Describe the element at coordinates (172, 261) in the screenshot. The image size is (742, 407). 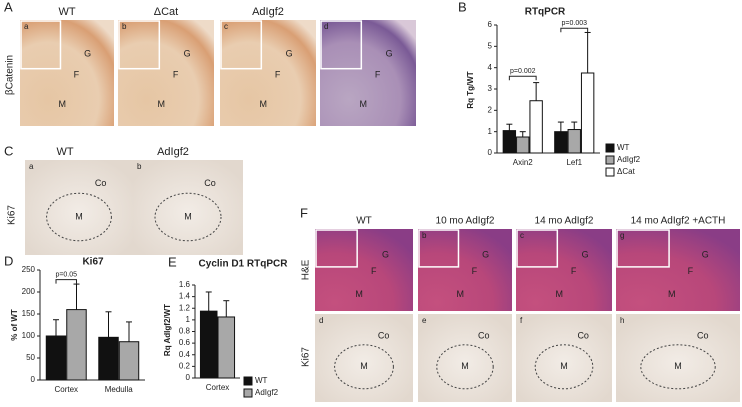
I see `panel-letter: E` at that location.